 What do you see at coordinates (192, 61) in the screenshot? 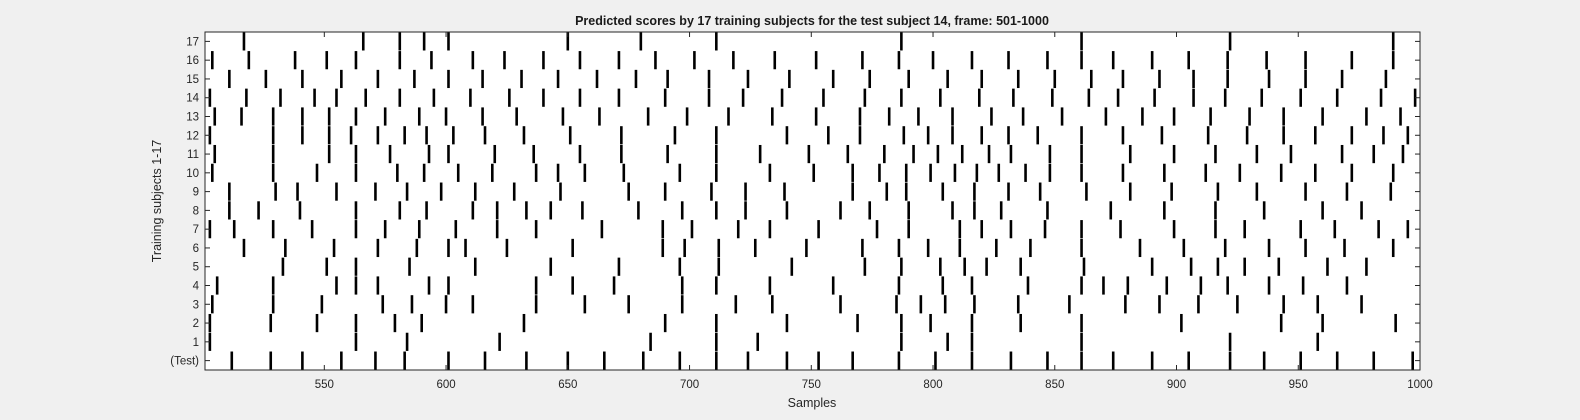
I see `y-tick-label: 16` at bounding box center [192, 61].